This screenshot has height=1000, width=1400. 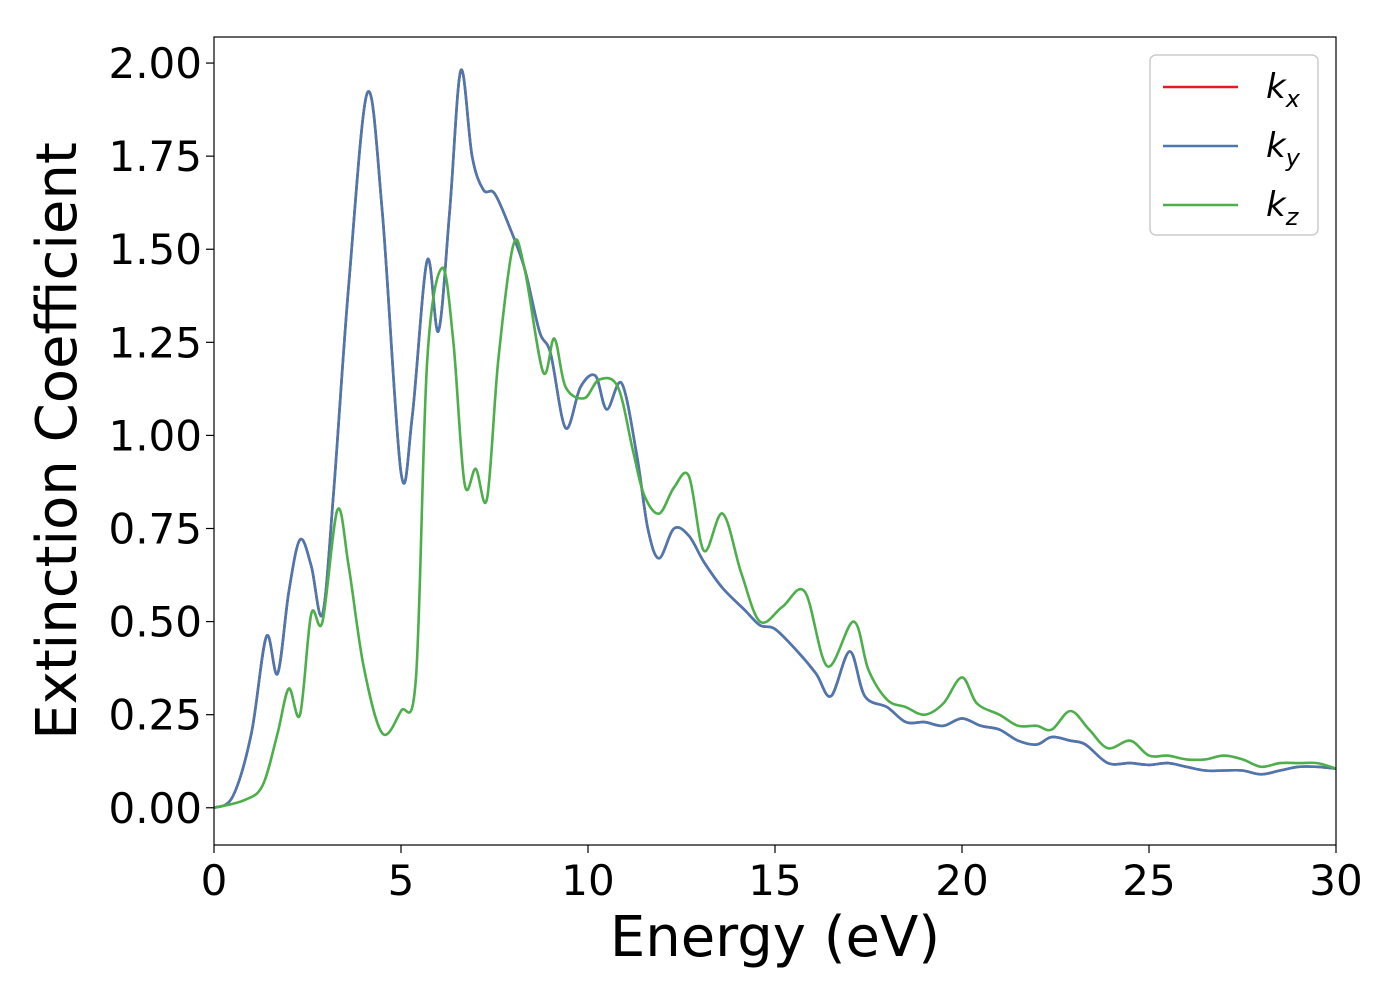 What do you see at coordinates (155, 715) in the screenshot?
I see `y-tick-label: 0.25` at bounding box center [155, 715].